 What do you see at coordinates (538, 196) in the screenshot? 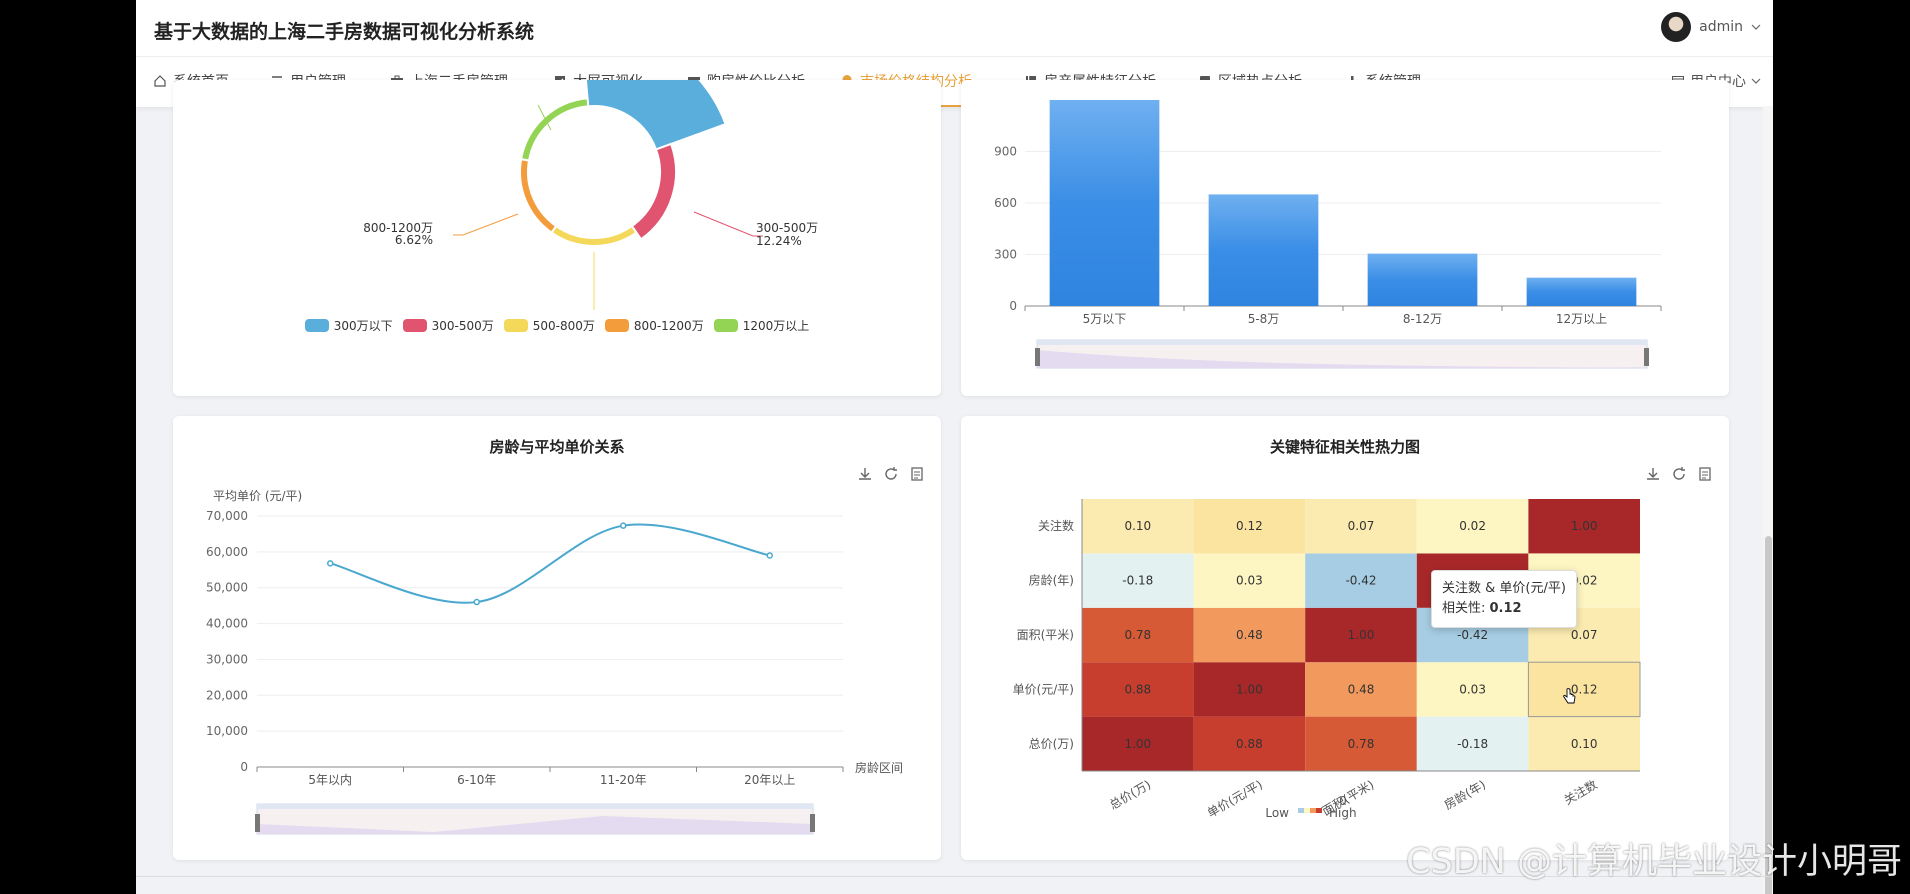
I see `pie-slice-800-1200万` at bounding box center [538, 196].